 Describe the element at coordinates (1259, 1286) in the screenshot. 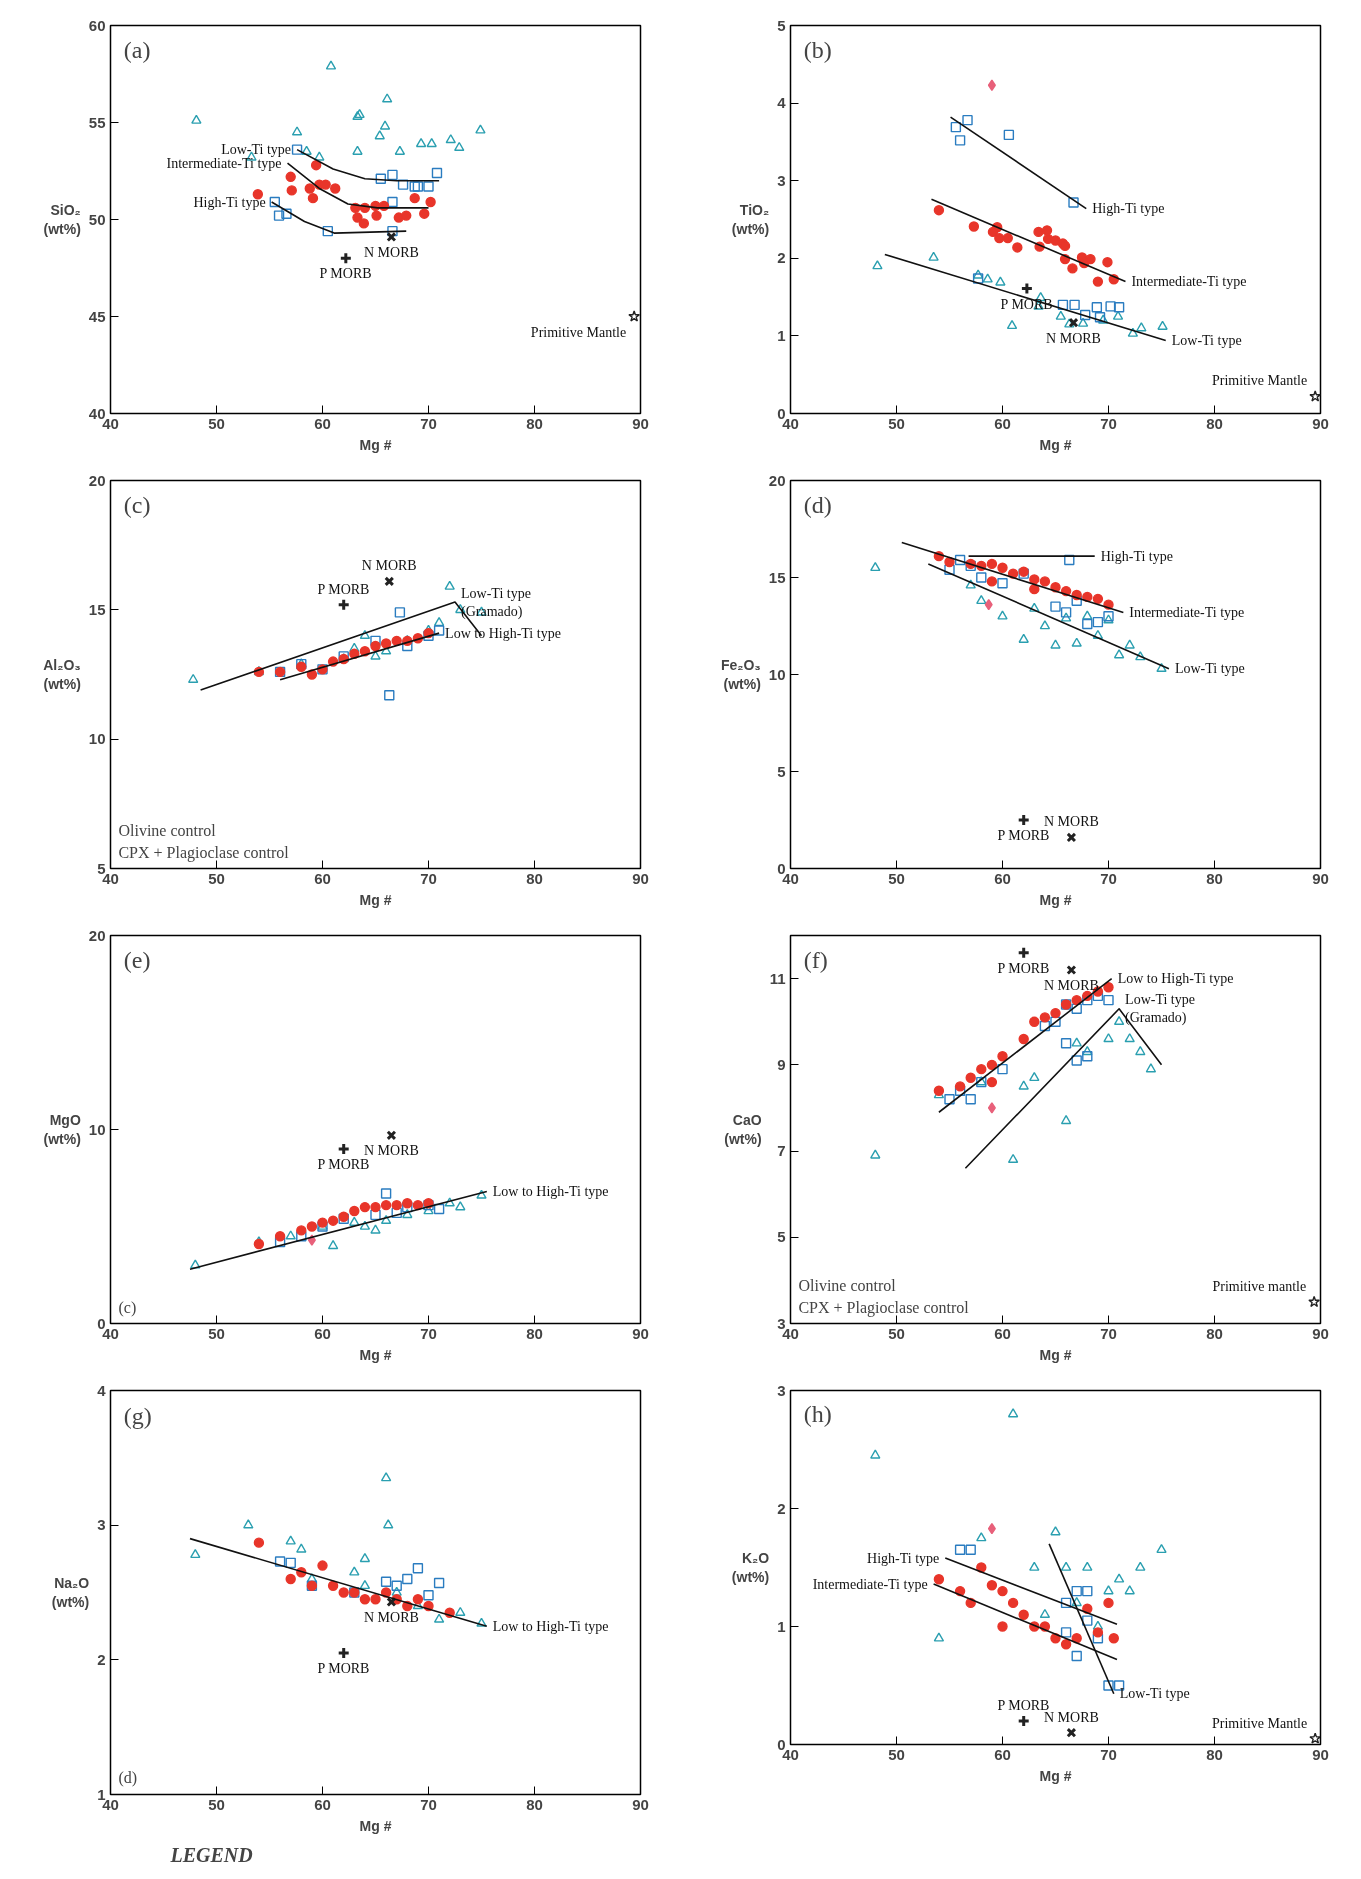

I see `annotation: Primitive mantle` at that location.